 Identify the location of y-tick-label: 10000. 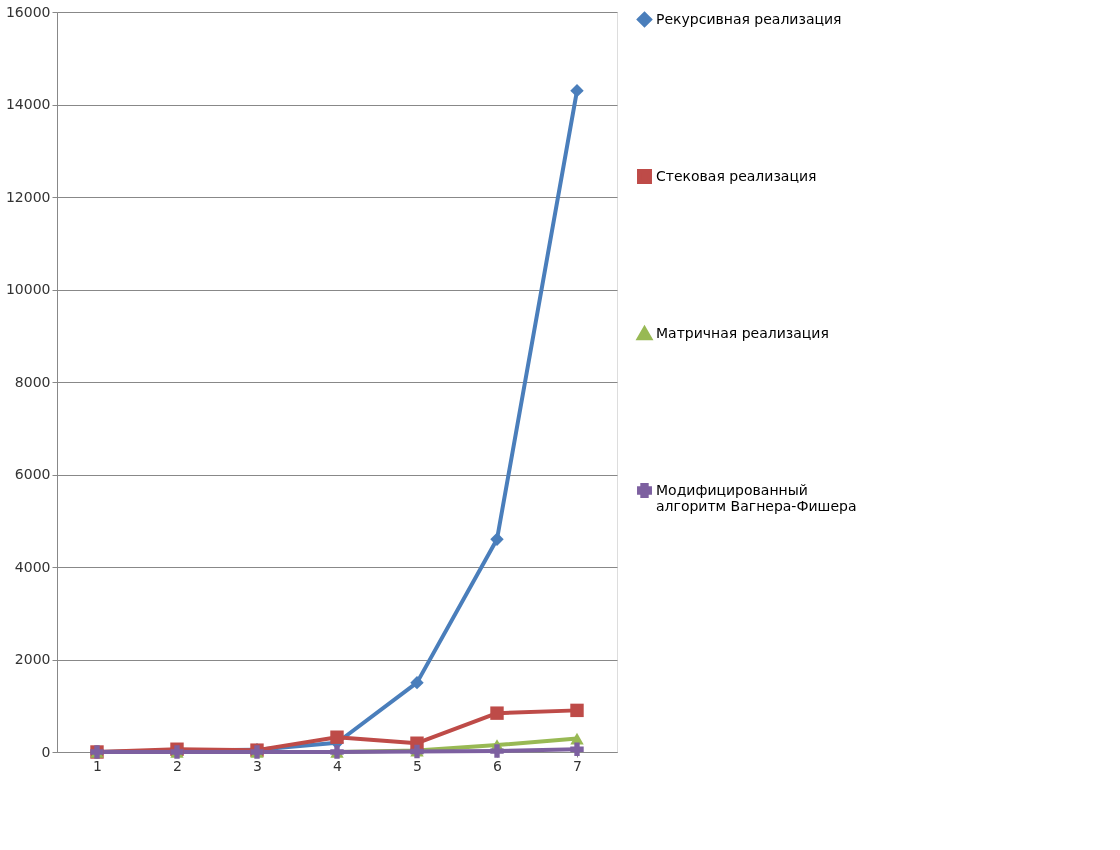
(28, 289).